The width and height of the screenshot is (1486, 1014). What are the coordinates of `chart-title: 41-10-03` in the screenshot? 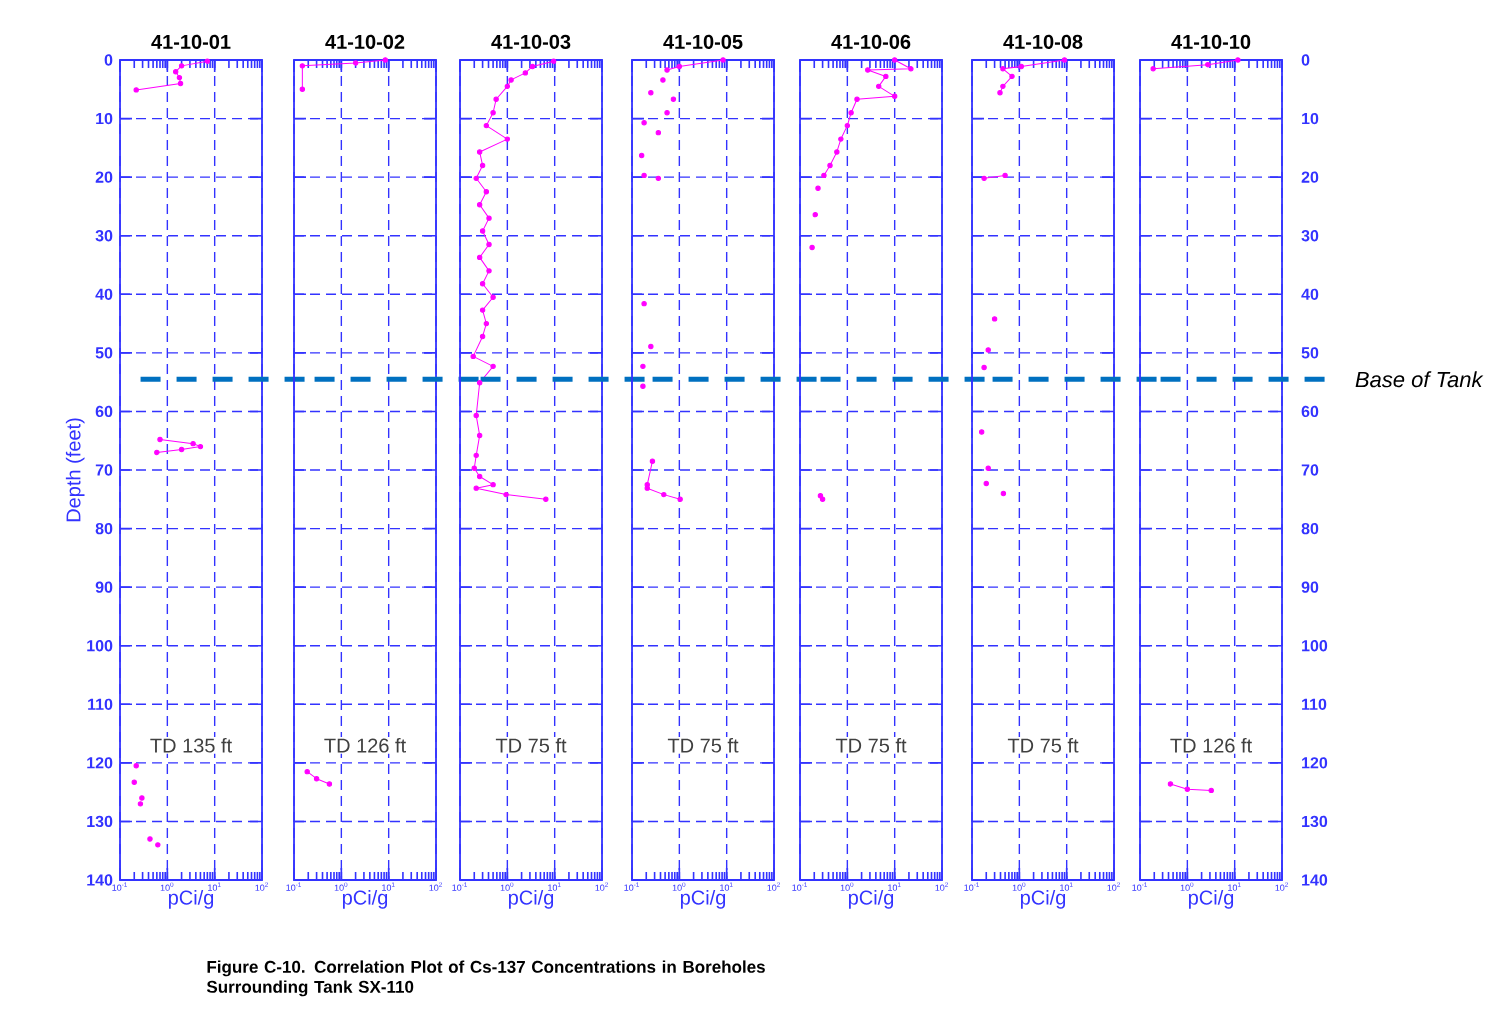 It's located at (531, 41).